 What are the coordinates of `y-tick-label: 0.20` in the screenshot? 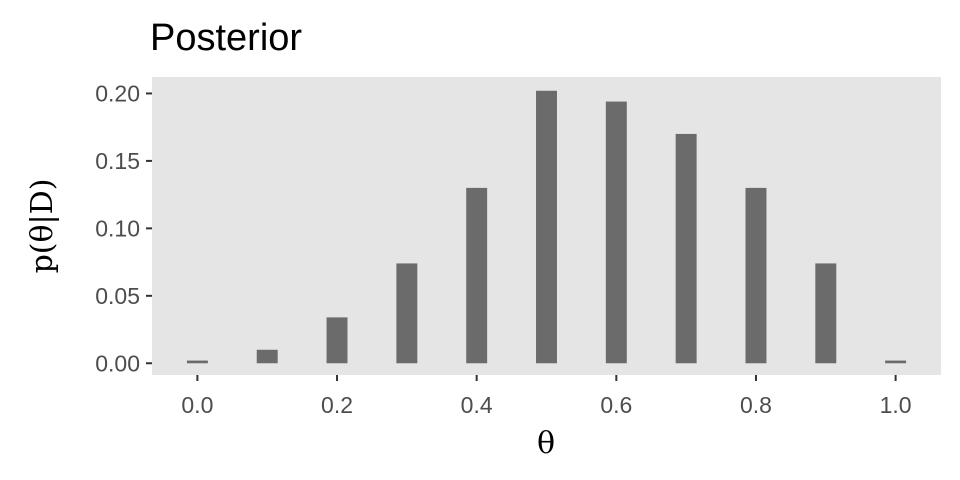 It's located at (117, 93).